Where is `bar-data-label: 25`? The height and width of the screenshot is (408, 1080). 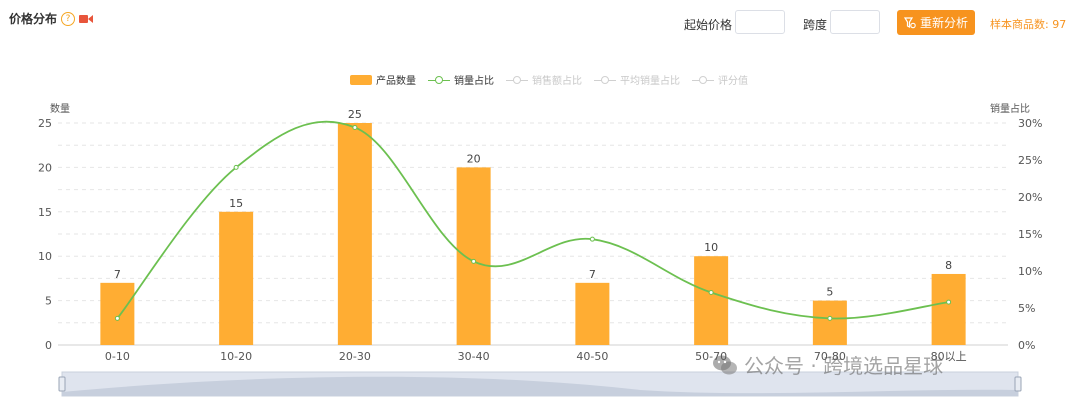
bar-data-label: 25 is located at coordinates (355, 114).